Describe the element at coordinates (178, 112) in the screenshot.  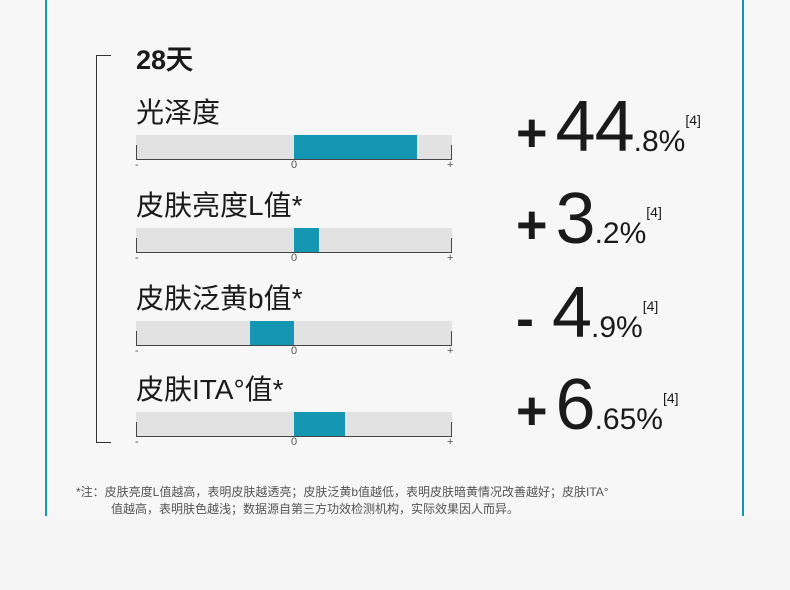
I see `metric-title: 光泽度` at that location.